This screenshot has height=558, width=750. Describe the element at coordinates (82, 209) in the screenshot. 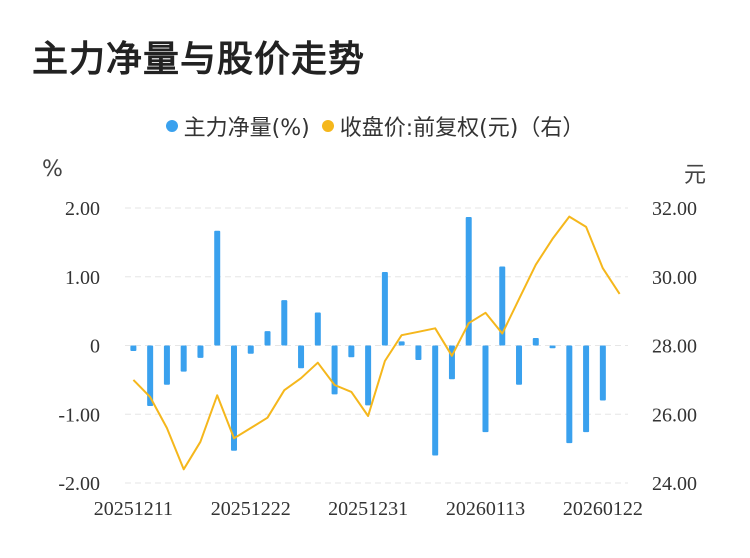

I see `left-tick-label: 2.00` at that location.